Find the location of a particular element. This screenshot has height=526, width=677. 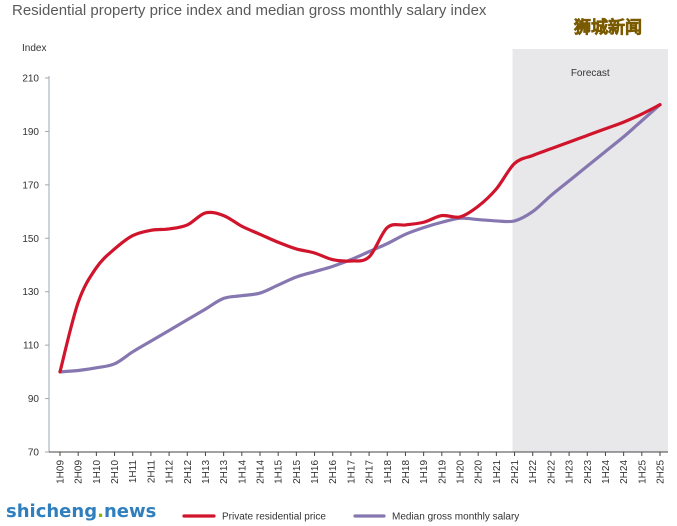

x-tick-label: 1H21 is located at coordinates (497, 472).